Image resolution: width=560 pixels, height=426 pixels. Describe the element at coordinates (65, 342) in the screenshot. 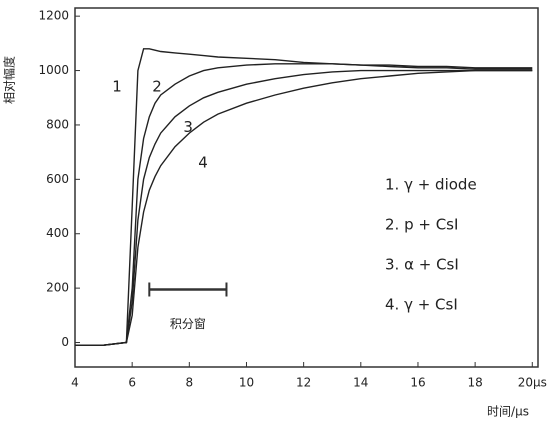

I see `y-tick-label: 0` at that location.